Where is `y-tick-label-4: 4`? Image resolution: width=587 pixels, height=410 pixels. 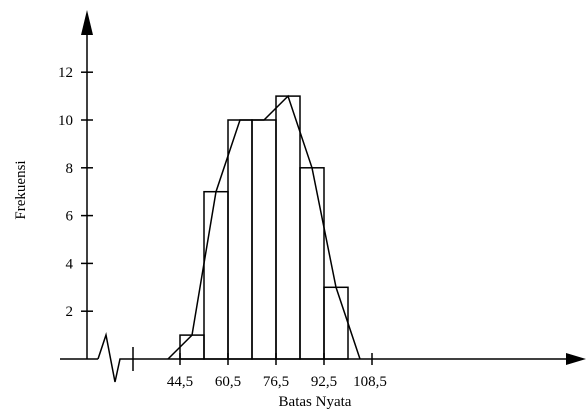
y-tick-label-4: 4 is located at coordinates (70, 264).